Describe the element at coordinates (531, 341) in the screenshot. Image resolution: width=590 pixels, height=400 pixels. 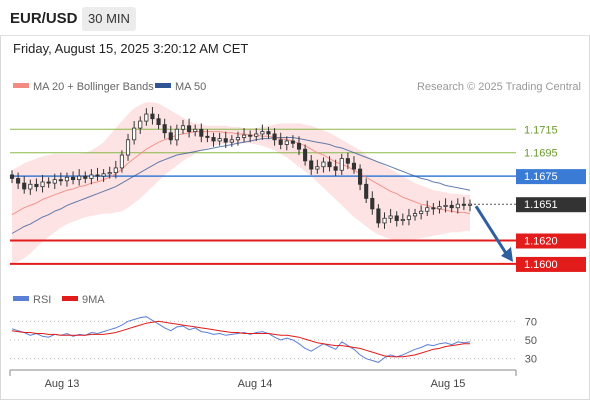
I see `rsi-tick-label: 50` at that location.